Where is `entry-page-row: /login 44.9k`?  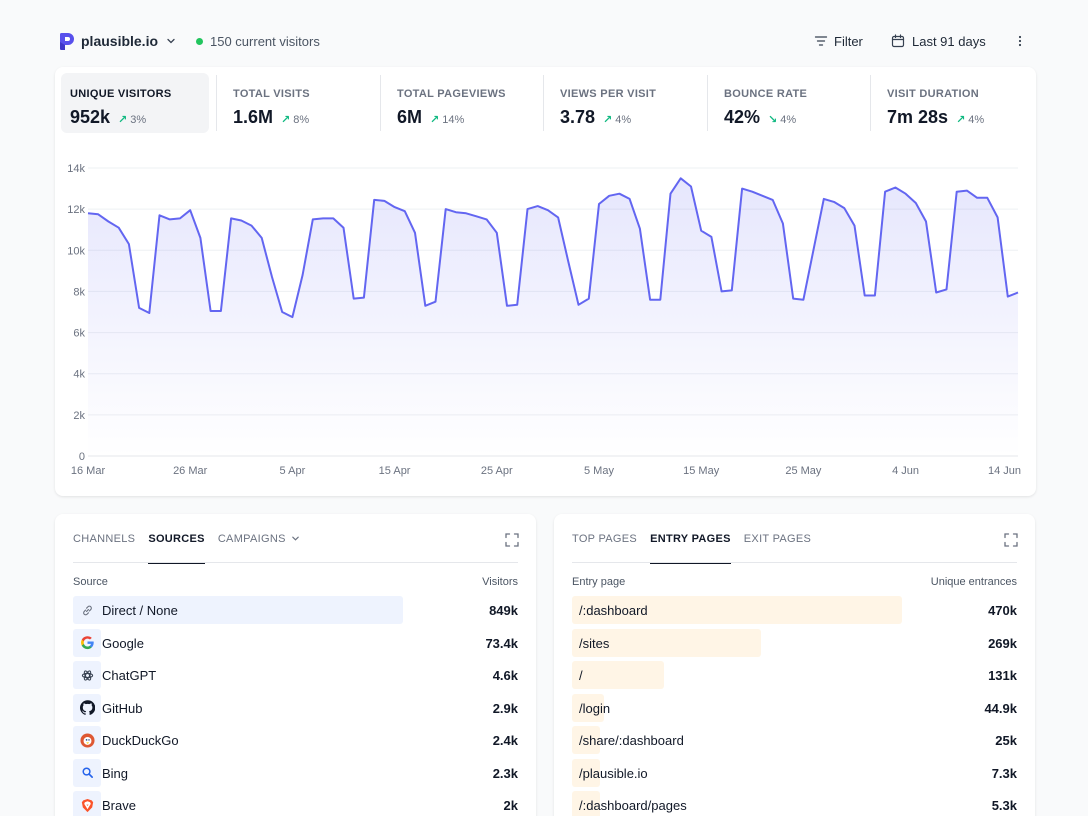
entry-page-row: /login 44.9k is located at coordinates (794, 709).